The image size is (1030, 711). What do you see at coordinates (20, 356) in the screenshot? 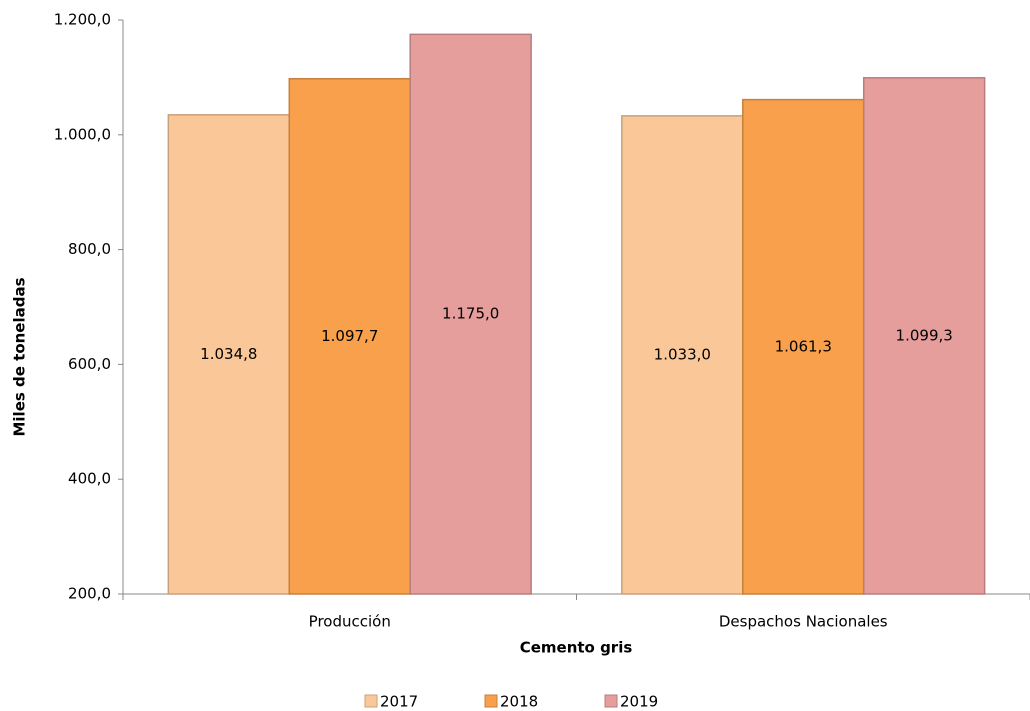
I see `y-axis-title: Miles de toneladas` at bounding box center [20, 356].